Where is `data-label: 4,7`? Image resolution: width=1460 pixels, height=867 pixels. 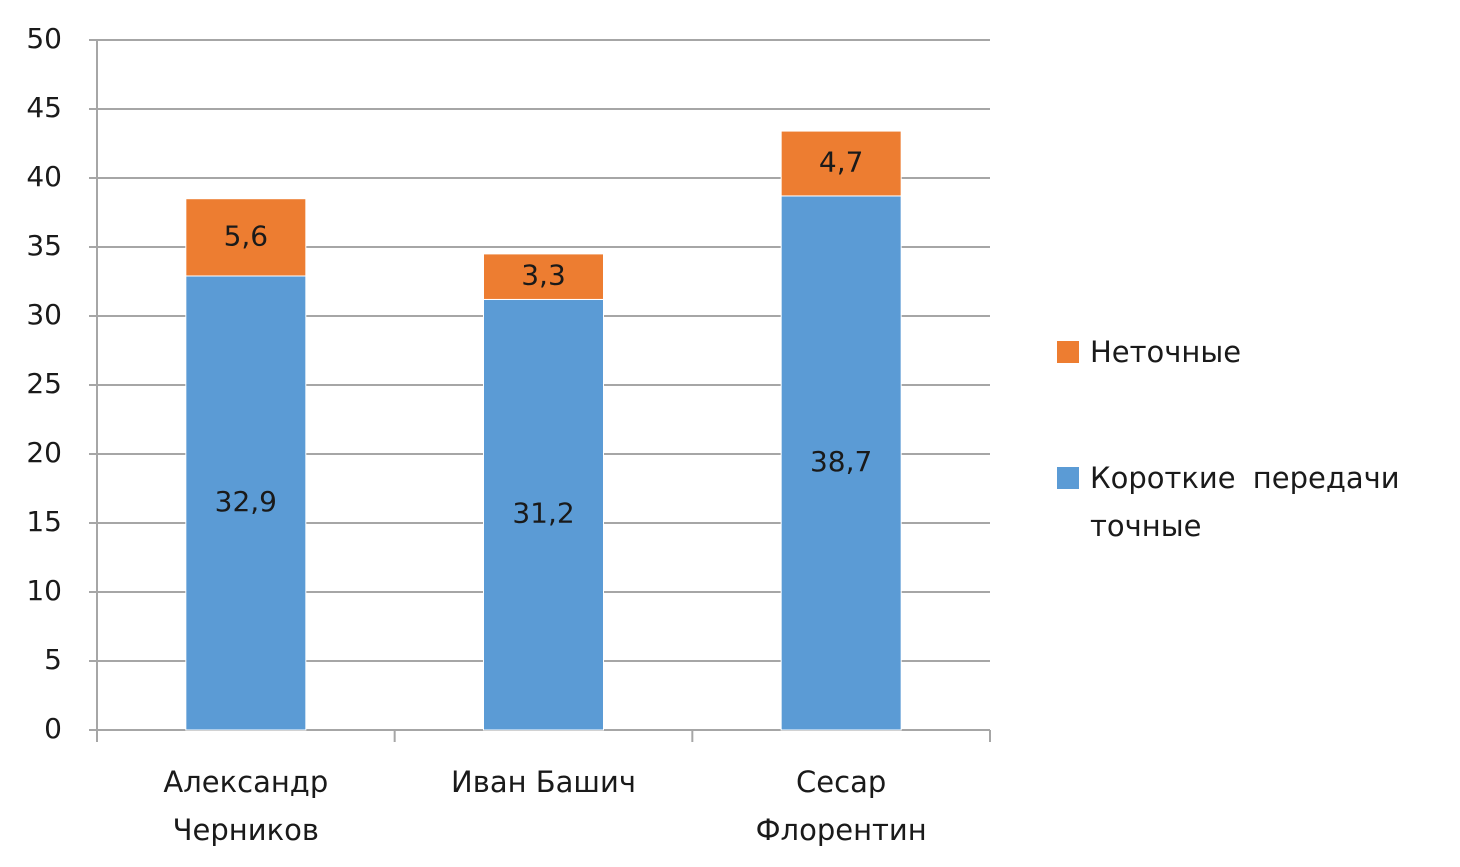 data-label: 4,7 is located at coordinates (841, 162).